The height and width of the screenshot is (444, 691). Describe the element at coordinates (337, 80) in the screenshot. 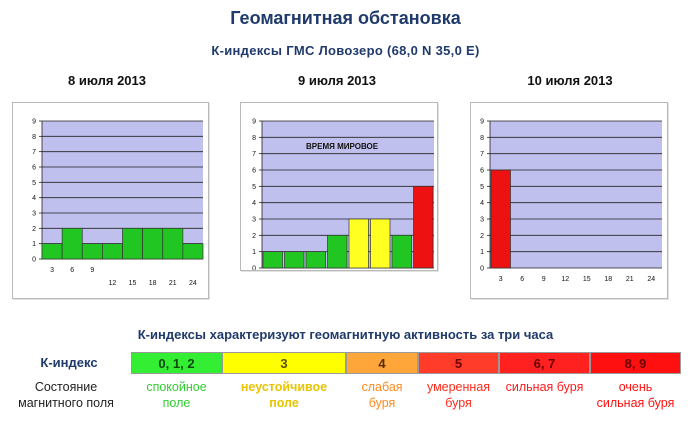

I see `chart-date-2: 9 июля 2013` at that location.